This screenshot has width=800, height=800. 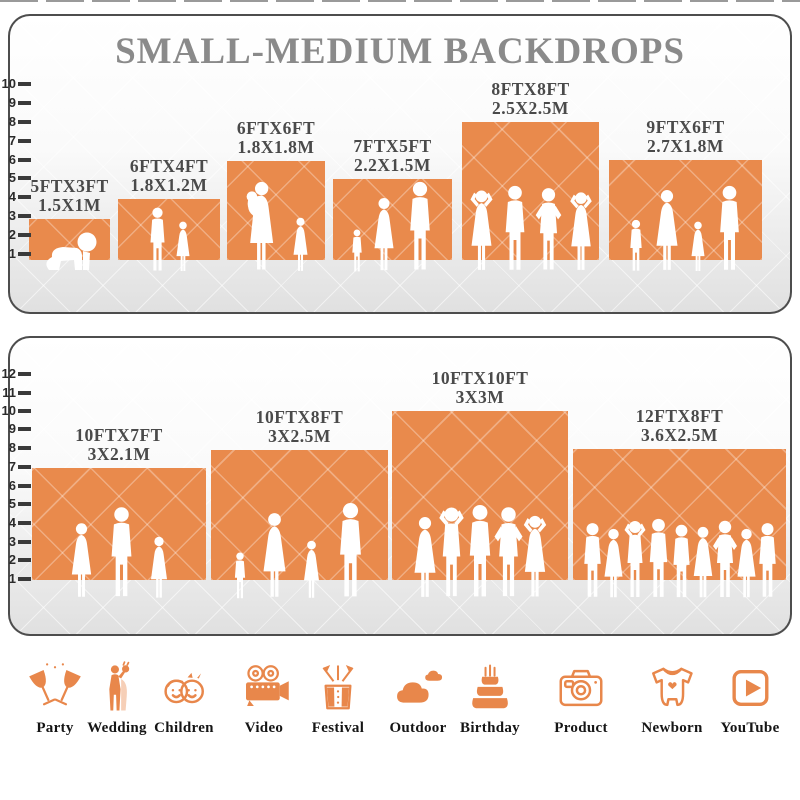 What do you see at coordinates (12, 560) in the screenshot?
I see `ruler-tick-label: 2` at bounding box center [12, 560].